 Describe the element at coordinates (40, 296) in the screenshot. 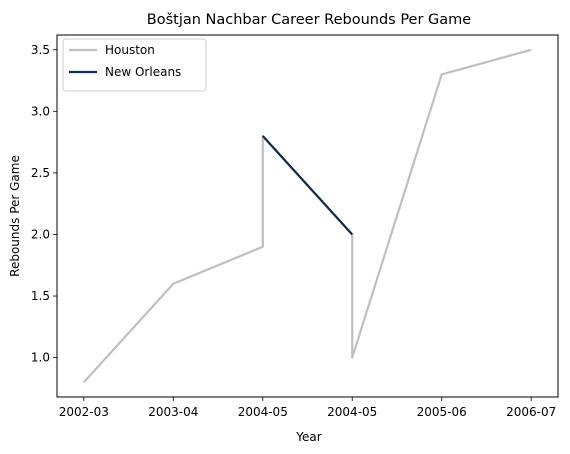

I see `y-tick-label: 1.5` at that location.